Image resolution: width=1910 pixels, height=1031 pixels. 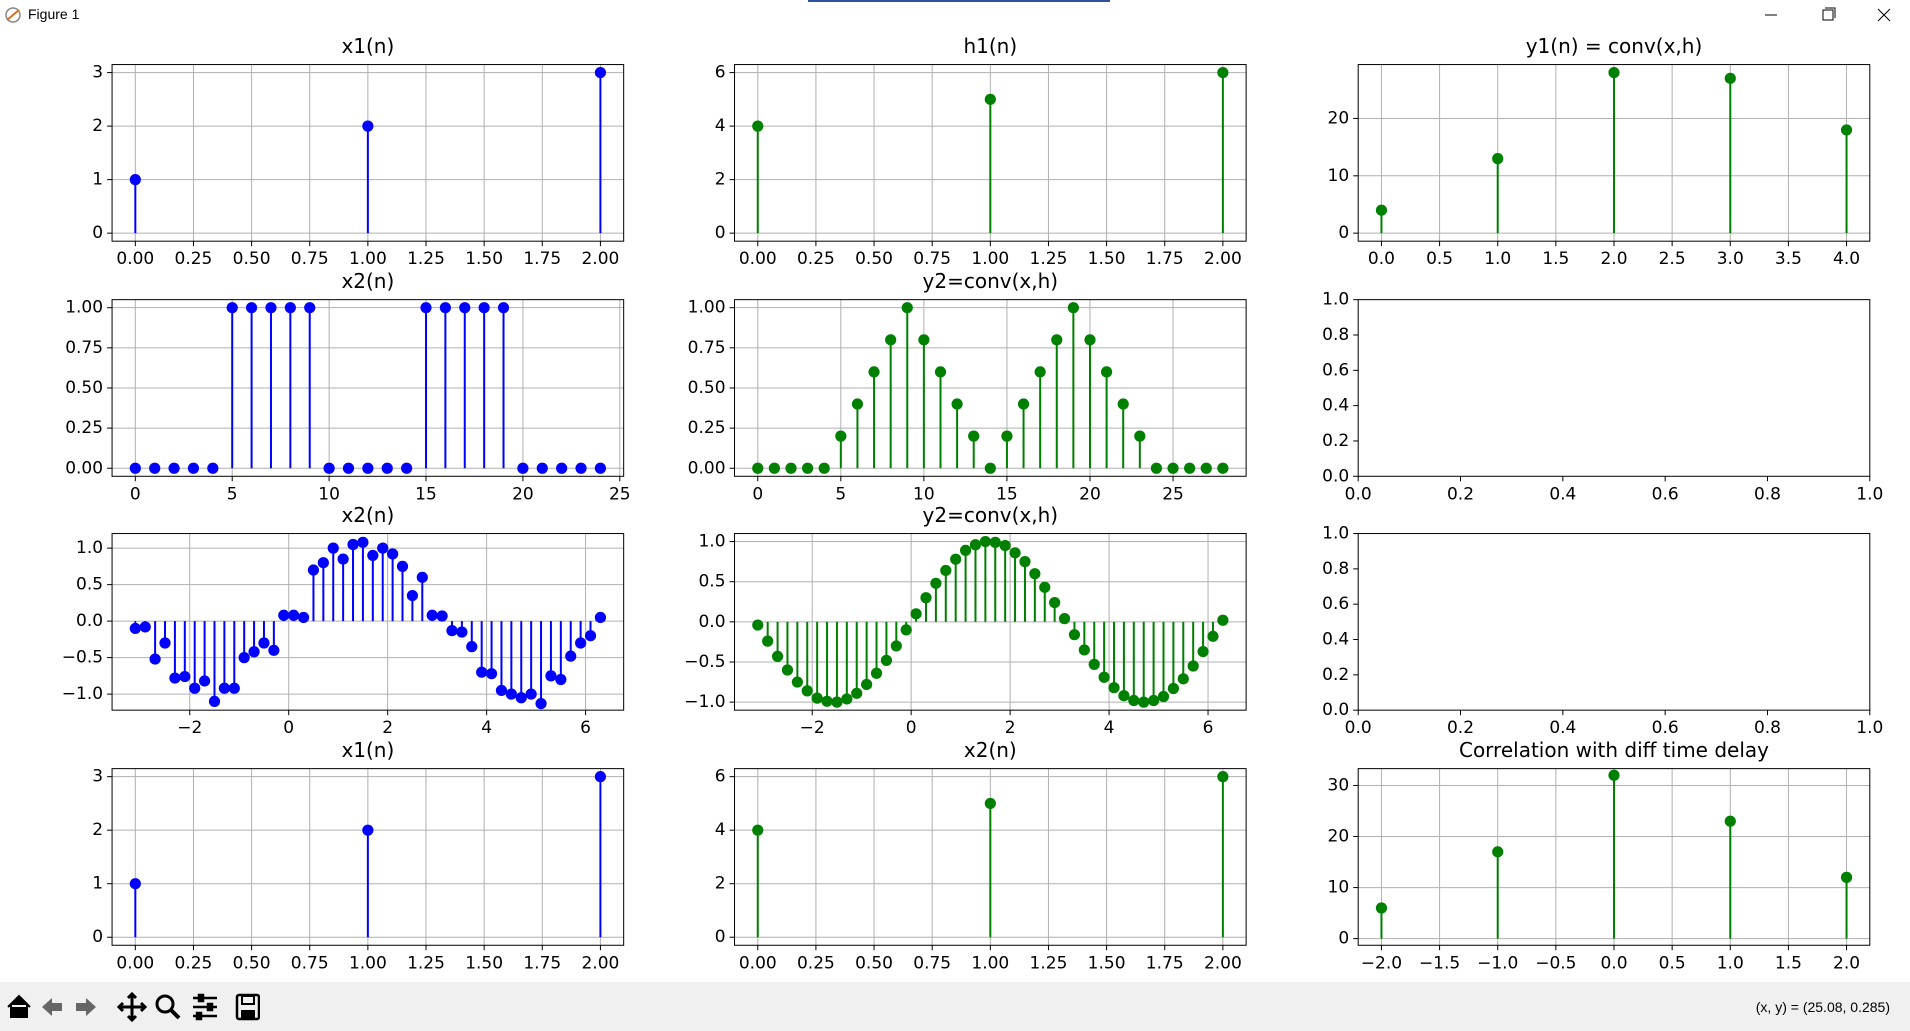 I want to click on x-tick-label: 1.50, so click(x=484, y=259).